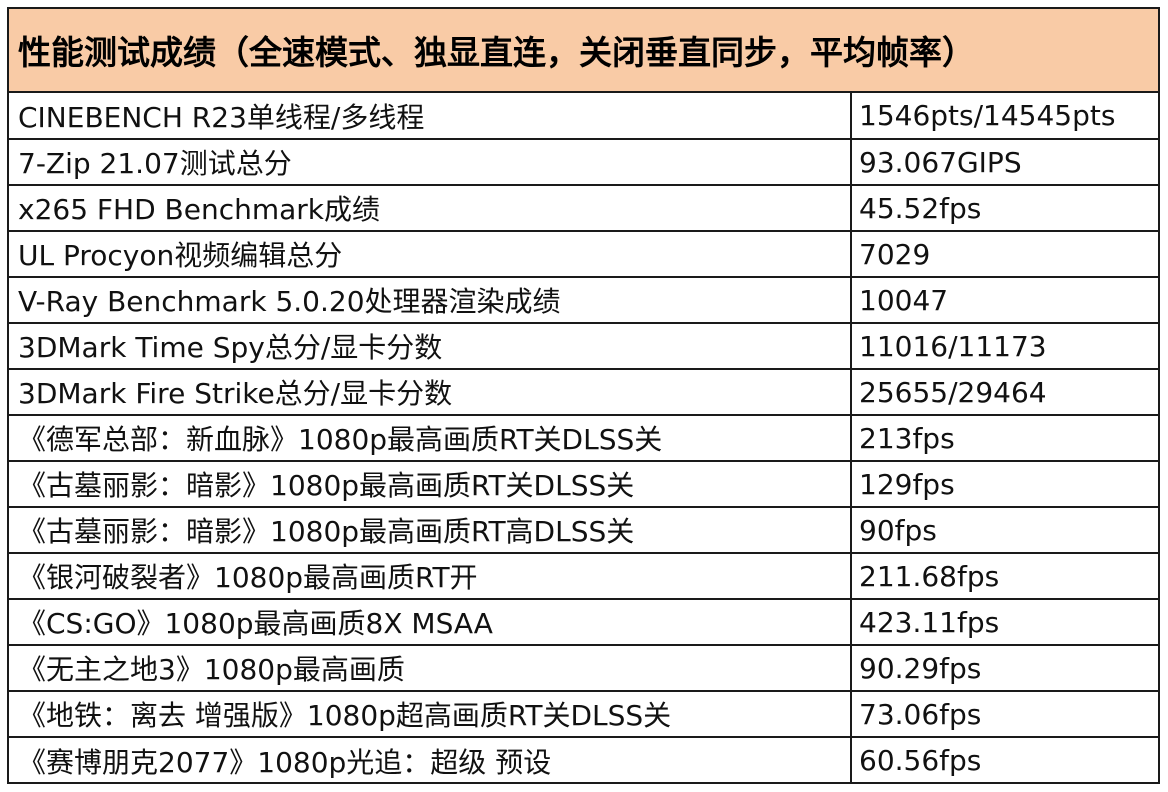 The image size is (1168, 792). I want to click on score-cell: 7029, so click(1004, 254).